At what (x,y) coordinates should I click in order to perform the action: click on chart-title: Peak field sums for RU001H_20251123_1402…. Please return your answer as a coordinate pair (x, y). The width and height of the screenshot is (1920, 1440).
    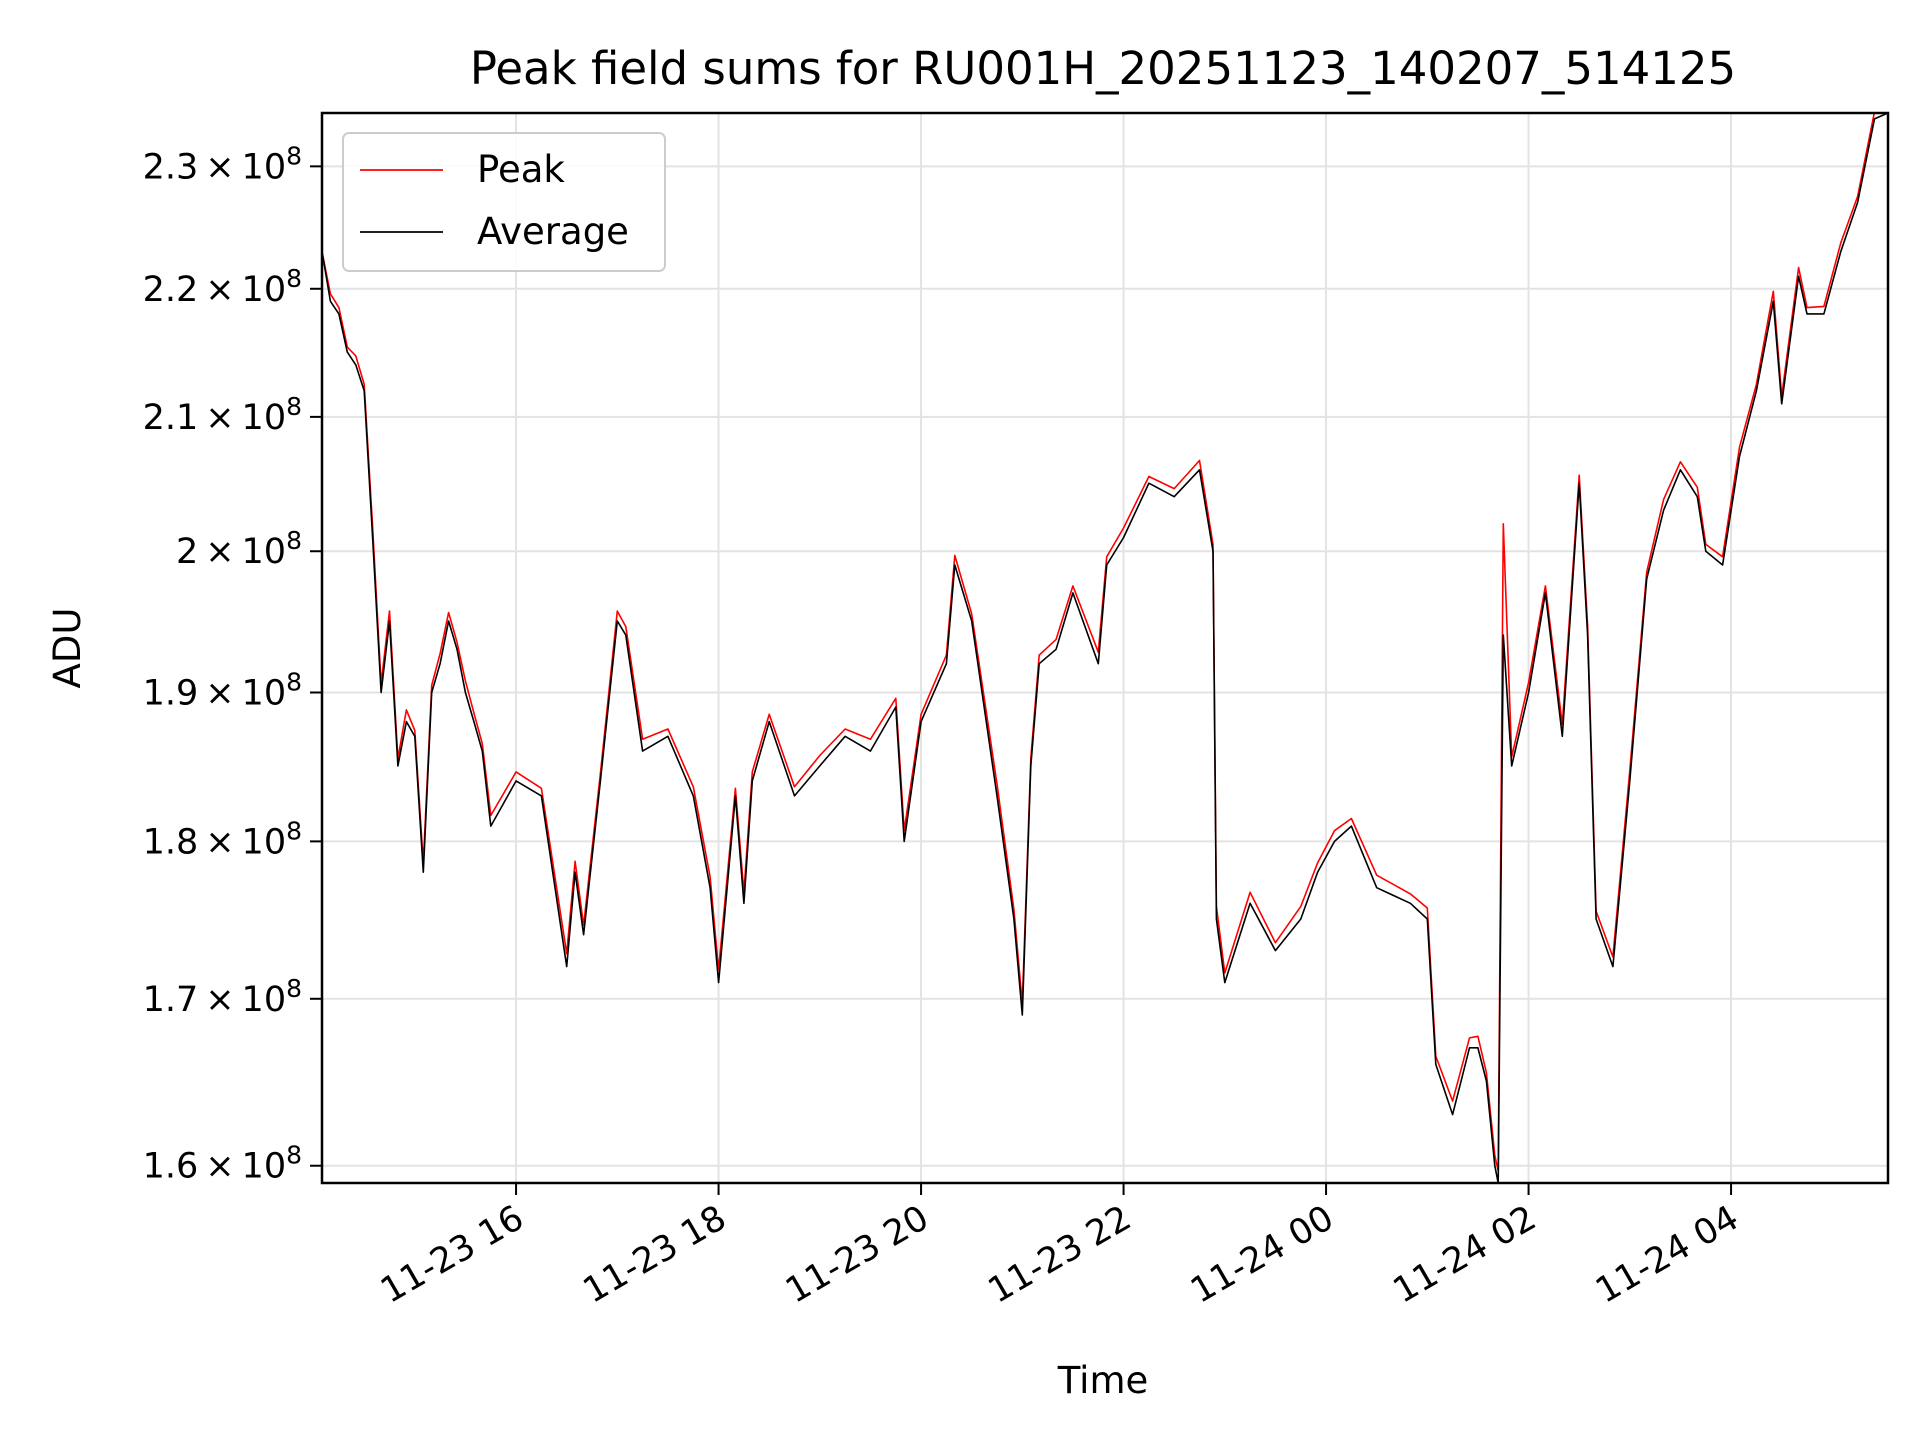
    Looking at the image, I should click on (1103, 68).